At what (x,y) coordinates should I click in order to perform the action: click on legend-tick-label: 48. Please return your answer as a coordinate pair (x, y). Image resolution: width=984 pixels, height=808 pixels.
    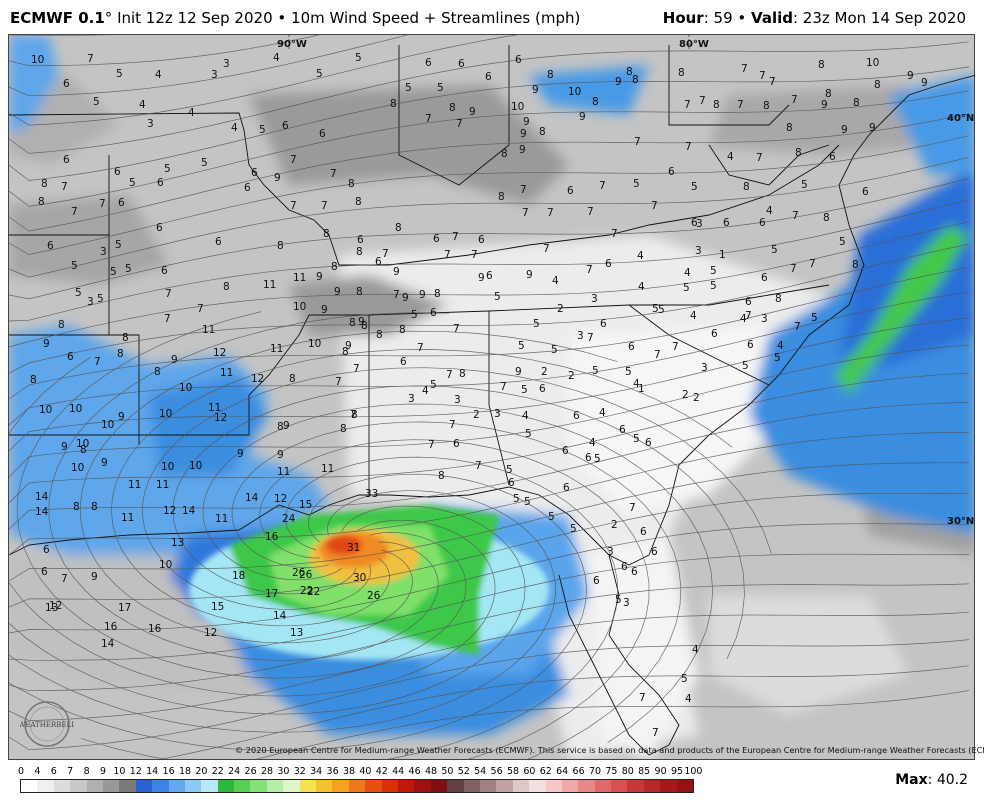
    Looking at the image, I should click on (431, 771).